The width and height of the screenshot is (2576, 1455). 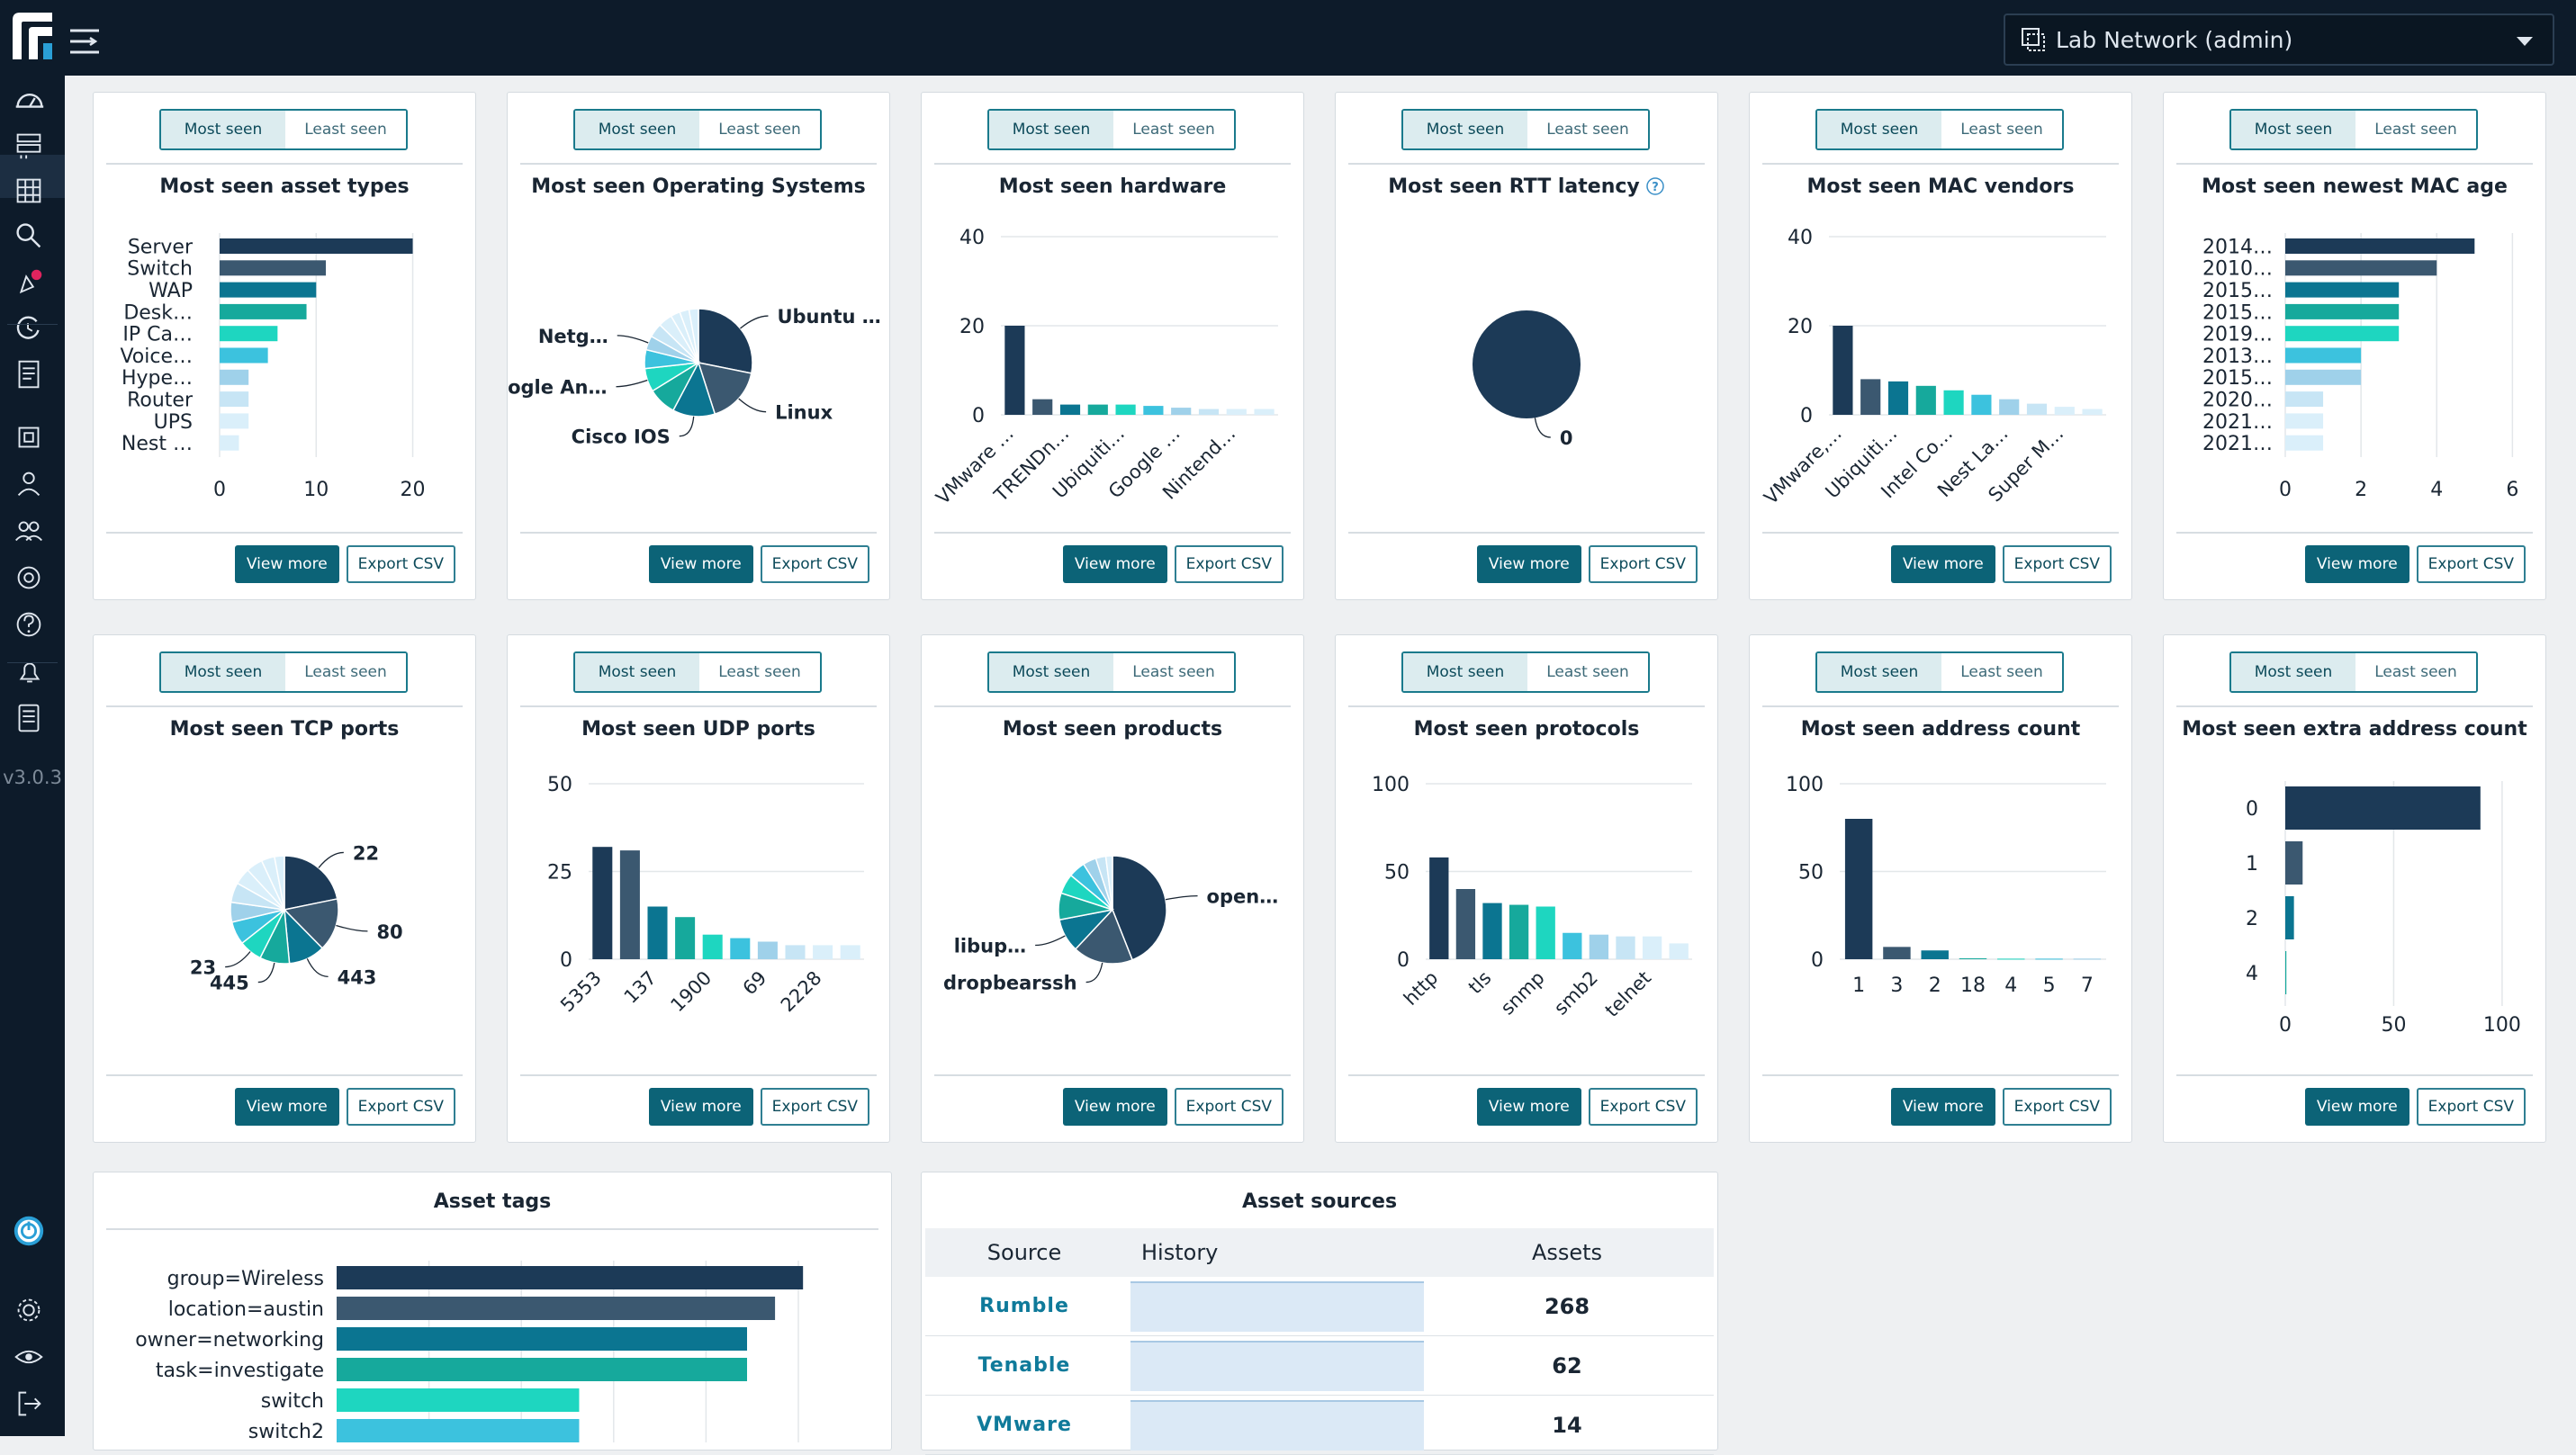 What do you see at coordinates (29, 671) in the screenshot?
I see `notifications-icon` at bounding box center [29, 671].